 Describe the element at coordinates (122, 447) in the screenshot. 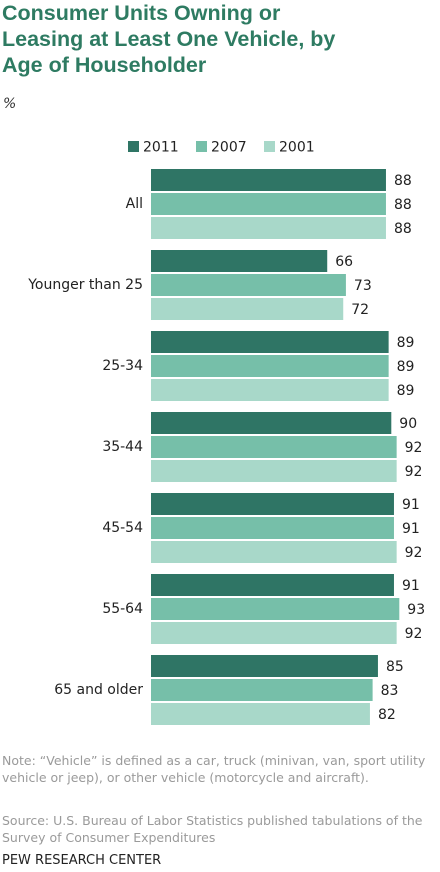

I see `category-label: 35-44` at that location.